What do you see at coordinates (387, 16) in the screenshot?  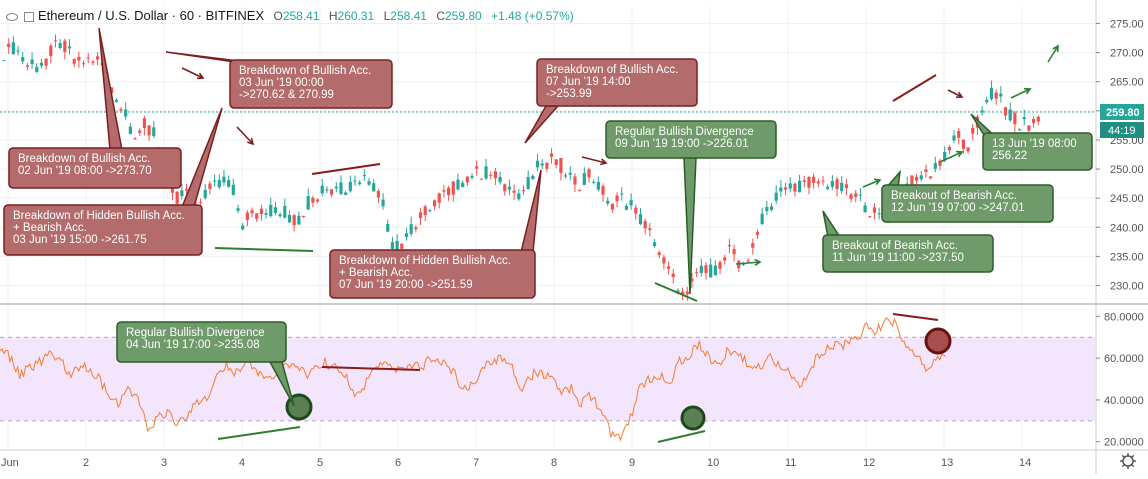 I see `low-label: L` at bounding box center [387, 16].